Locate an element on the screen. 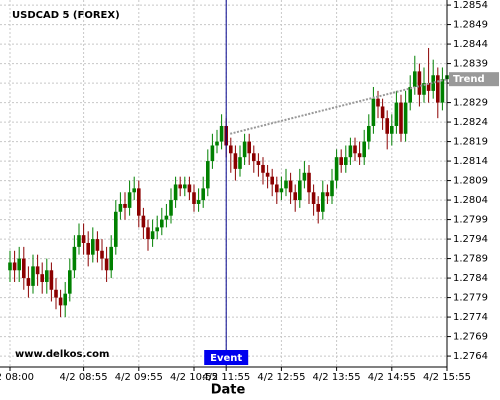 The width and height of the screenshot is (500, 400). y-tick-label: 1.2809 is located at coordinates (470, 181).